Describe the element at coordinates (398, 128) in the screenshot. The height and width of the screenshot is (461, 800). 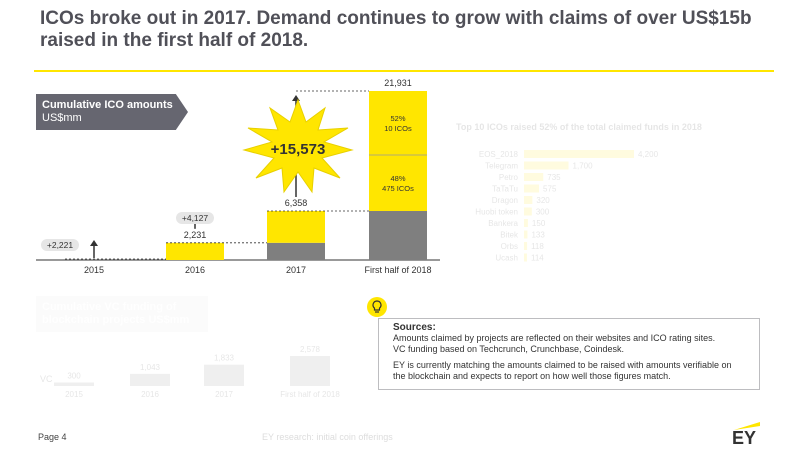
I see `segment-label: 10 ICOs` at that location.